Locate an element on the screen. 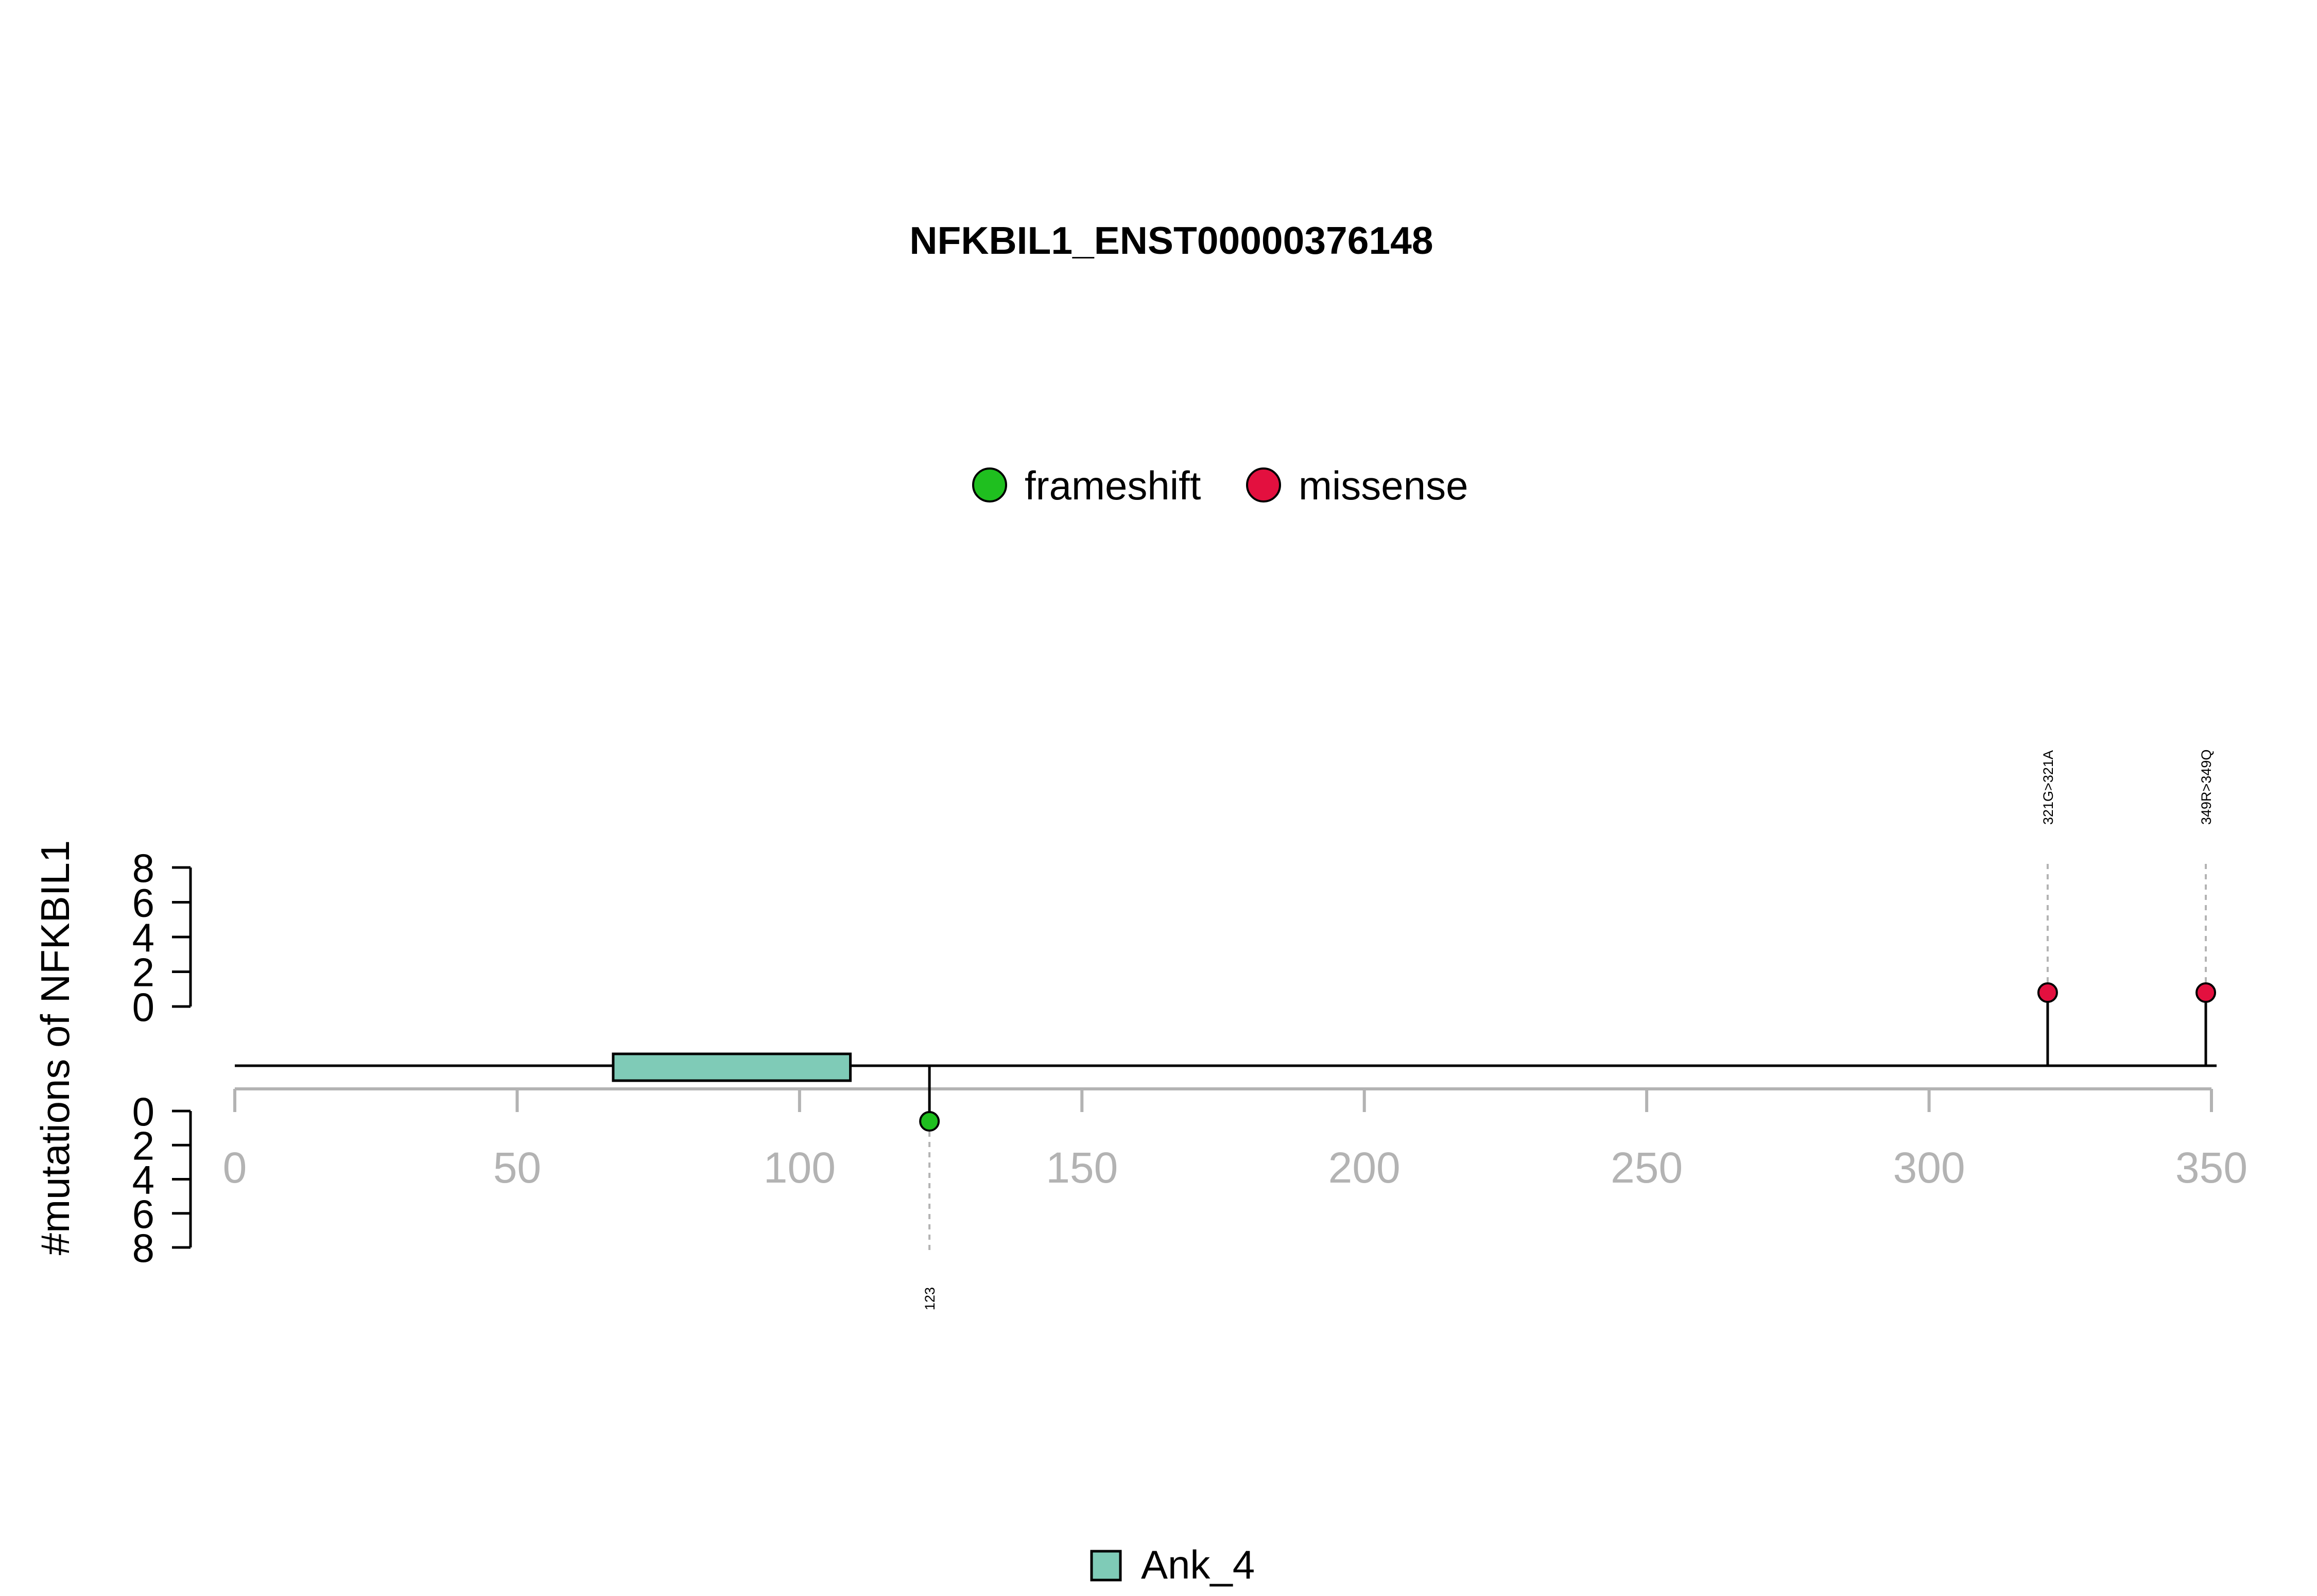 This screenshot has height=1596, width=2317. domain-boxes is located at coordinates (732, 1067).